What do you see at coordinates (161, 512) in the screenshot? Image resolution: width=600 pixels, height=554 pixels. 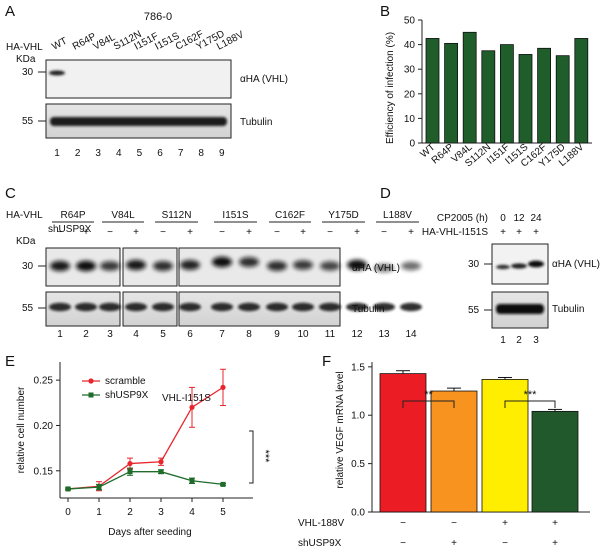 I see `e-x-tick-label: 3` at bounding box center [161, 512].